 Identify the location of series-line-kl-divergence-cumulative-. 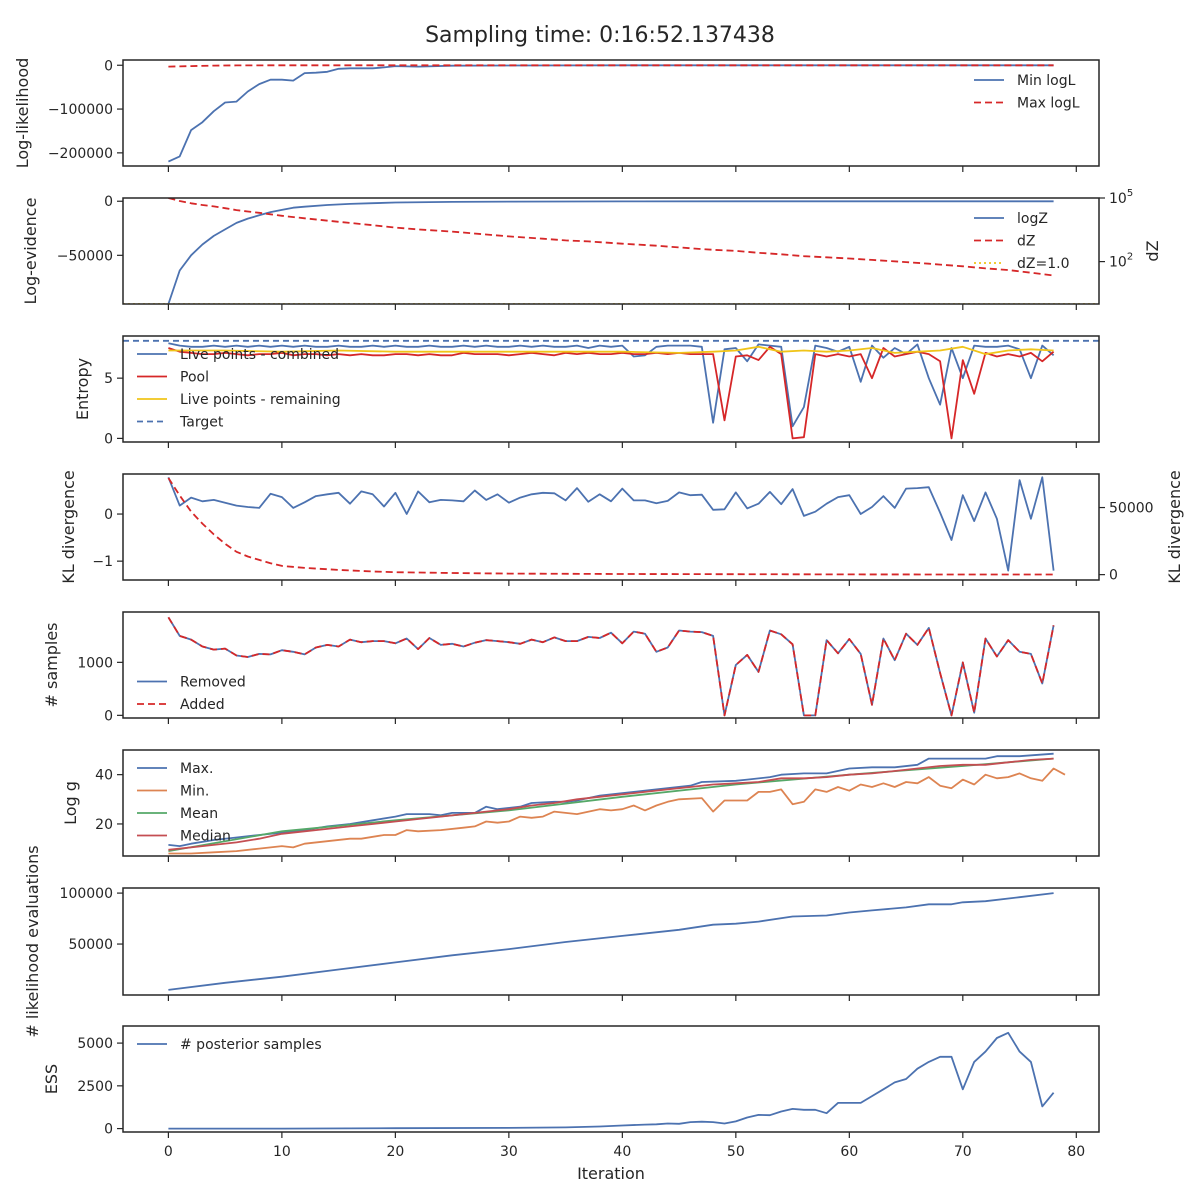
(610, 526).